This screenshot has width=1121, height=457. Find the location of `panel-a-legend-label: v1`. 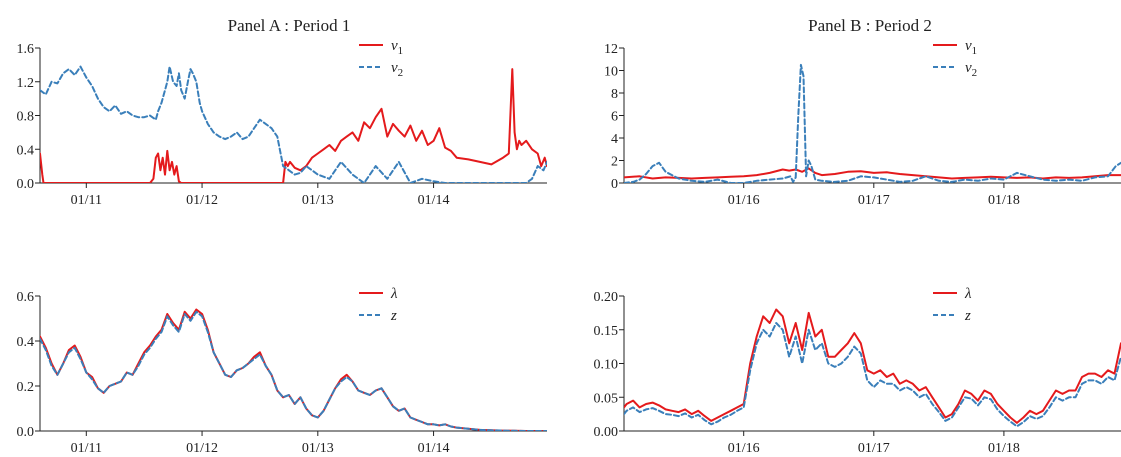

panel-a-legend-label: v1 is located at coordinates (397, 47).